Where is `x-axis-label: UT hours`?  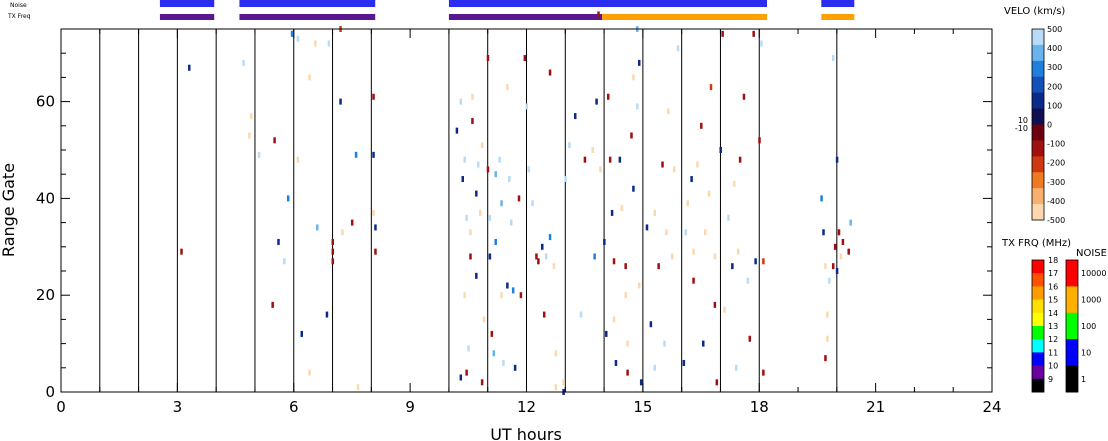 x-axis-label: UT hours is located at coordinates (526, 433).